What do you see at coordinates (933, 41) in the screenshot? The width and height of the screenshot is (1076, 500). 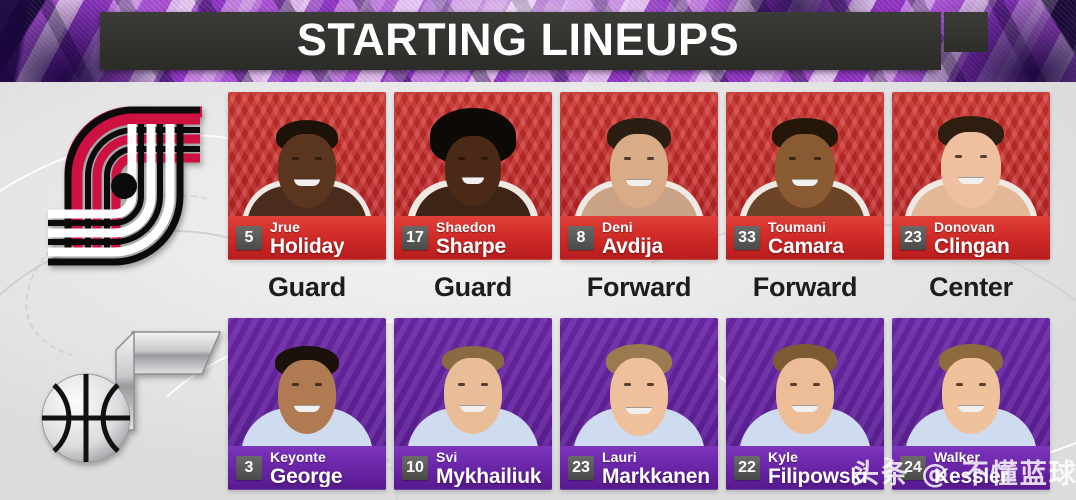 I see `title-plate-notch-left` at bounding box center [933, 41].